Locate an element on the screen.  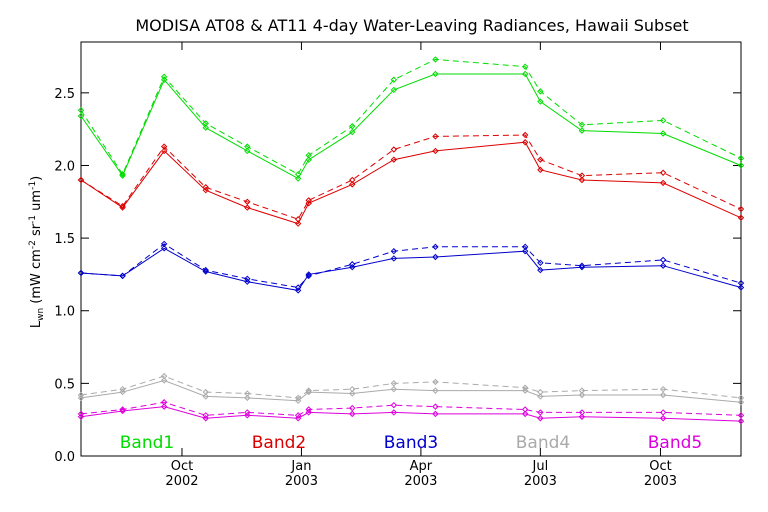
ylabel-subscript: wn is located at coordinates (41, 314).